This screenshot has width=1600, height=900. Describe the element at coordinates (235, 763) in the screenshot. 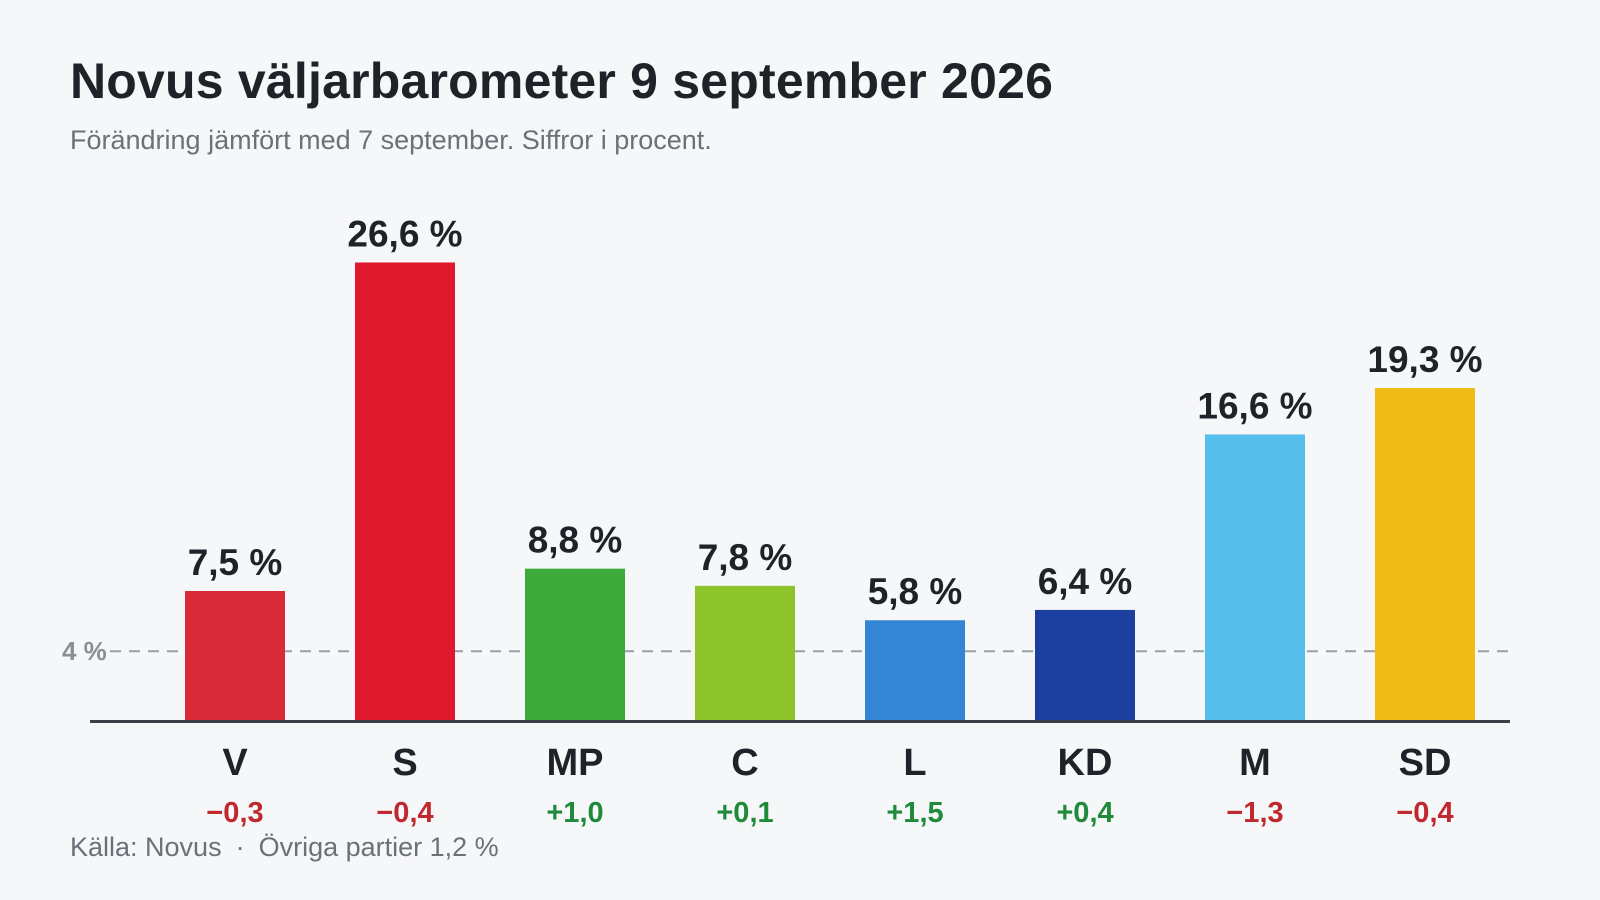

I see `category-label-v: V` at that location.